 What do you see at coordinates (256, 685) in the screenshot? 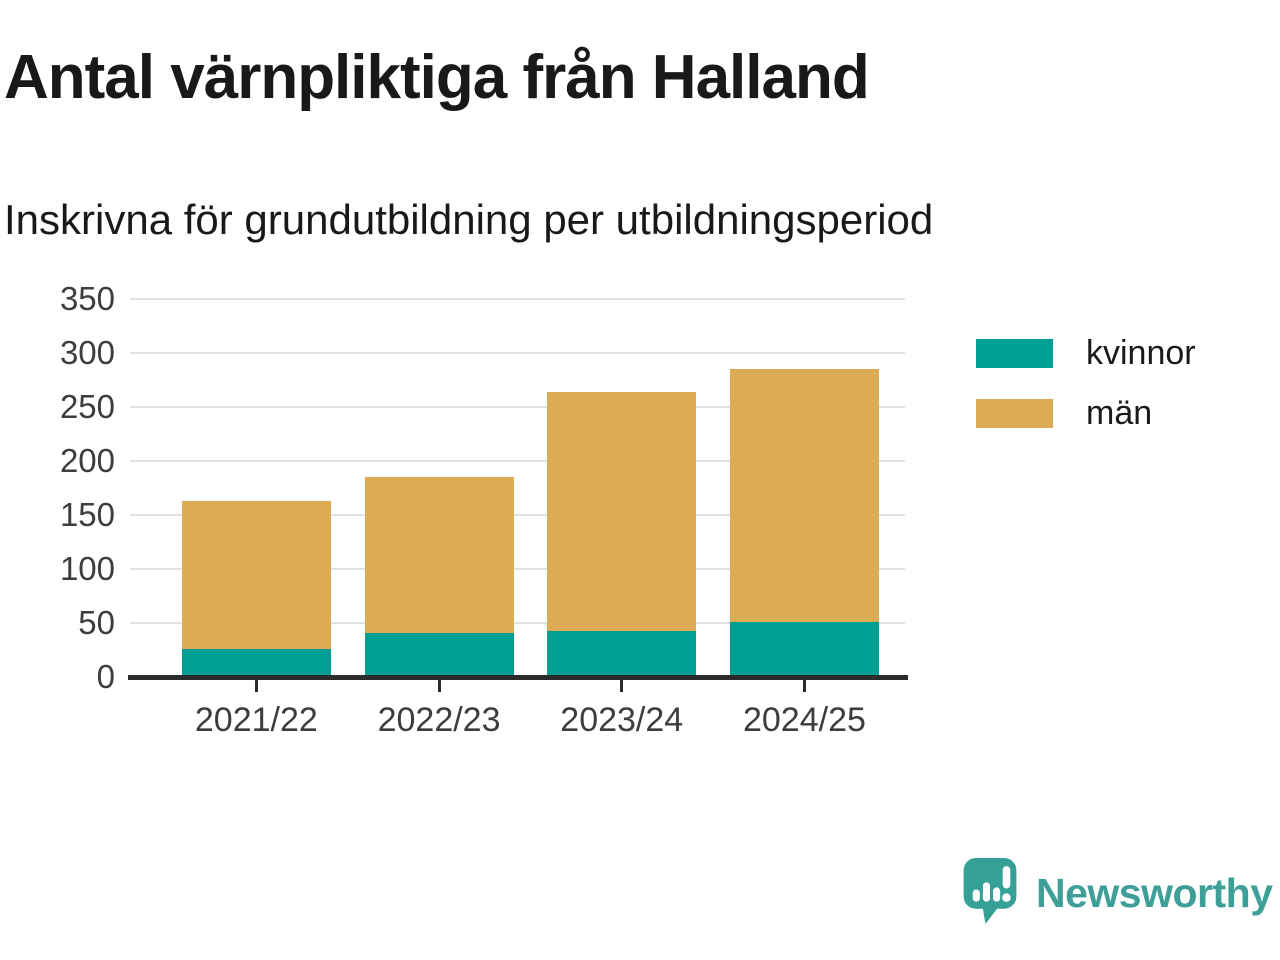
I see `x-axis-tick-2021/22` at bounding box center [256, 685].